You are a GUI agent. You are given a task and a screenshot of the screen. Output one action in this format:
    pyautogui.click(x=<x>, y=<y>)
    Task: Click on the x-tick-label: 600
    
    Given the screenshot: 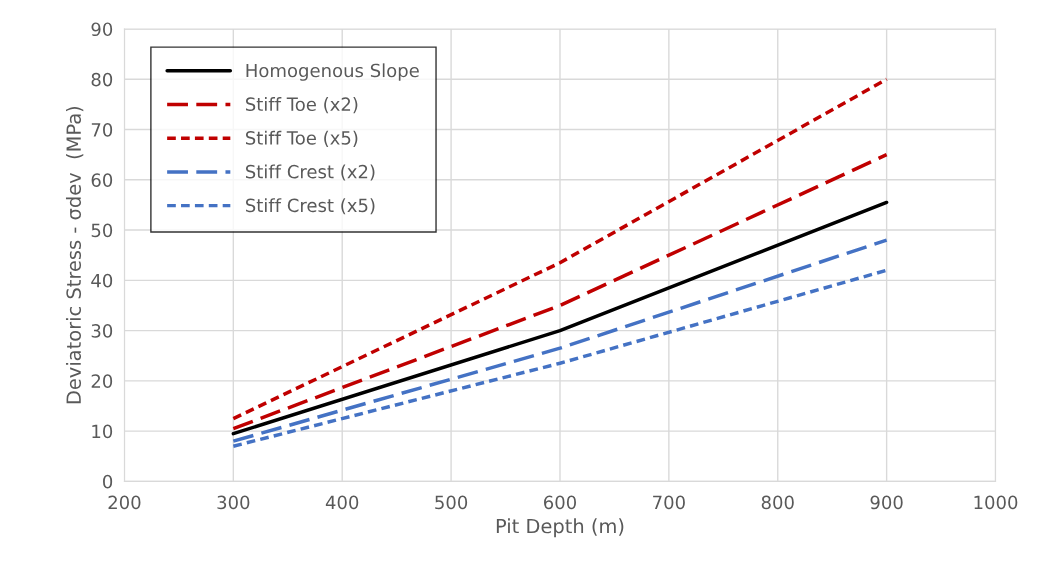 What is the action you would take?
    pyautogui.click(x=560, y=502)
    